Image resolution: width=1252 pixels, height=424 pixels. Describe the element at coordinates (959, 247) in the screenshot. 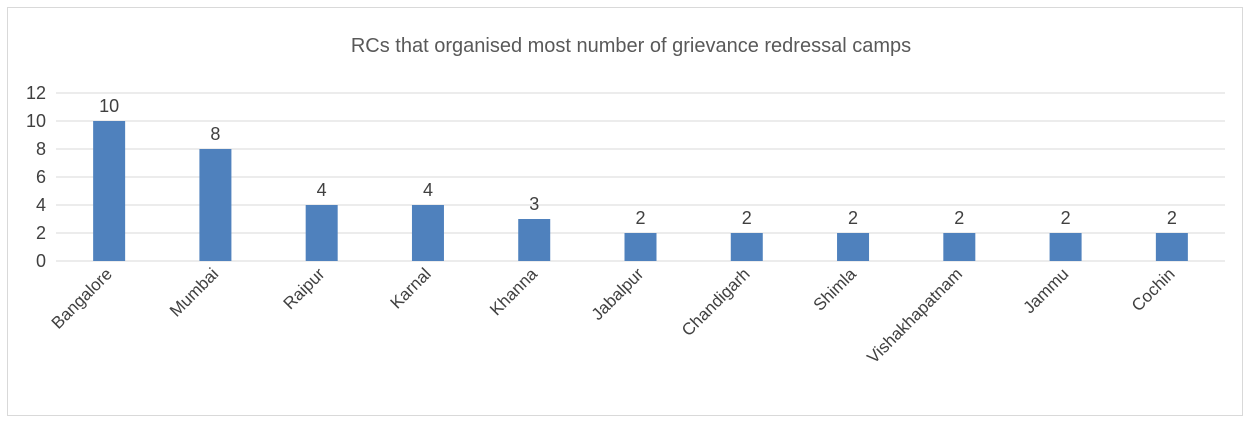

I see `bar-vishakhapatnam` at that location.